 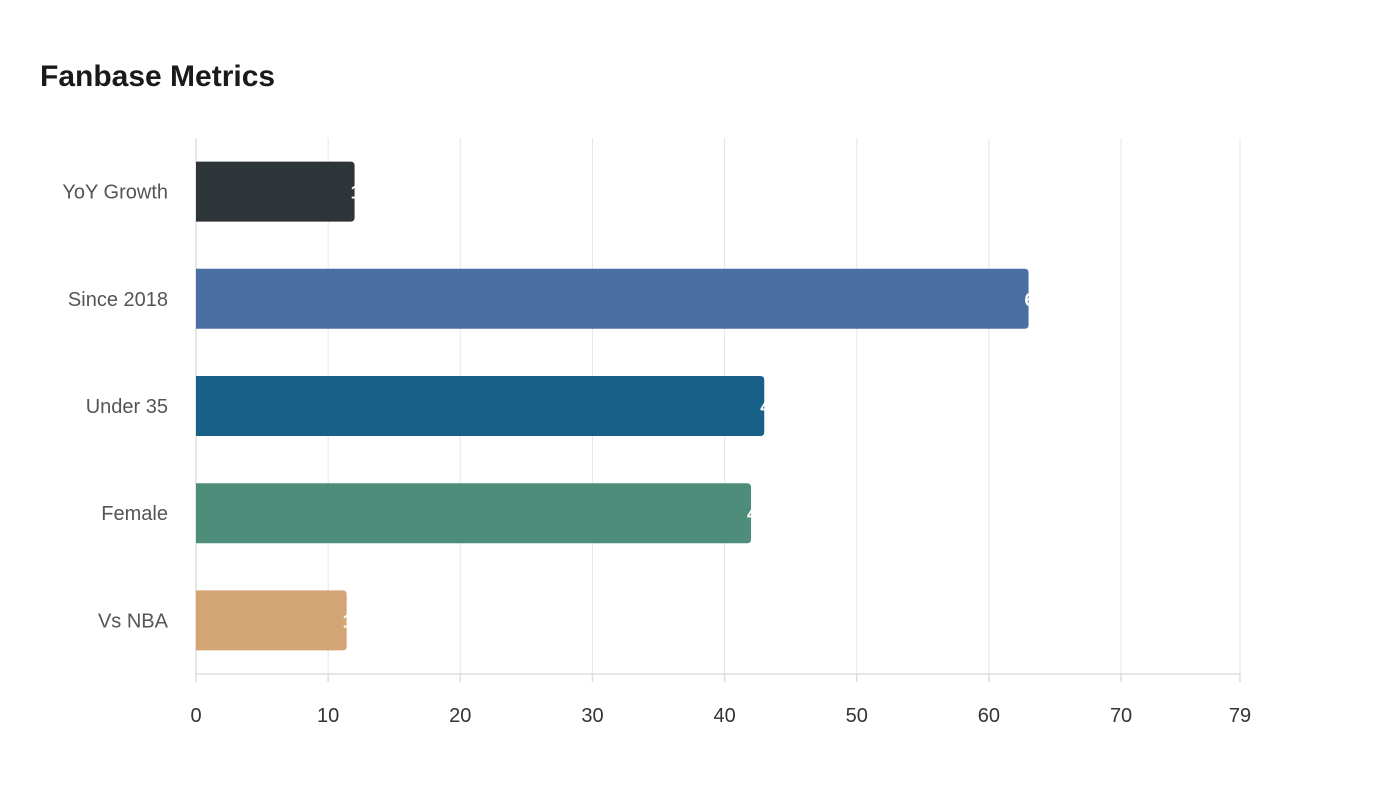 What do you see at coordinates (115, 193) in the screenshot?
I see `category-label: YoY Growth` at bounding box center [115, 193].